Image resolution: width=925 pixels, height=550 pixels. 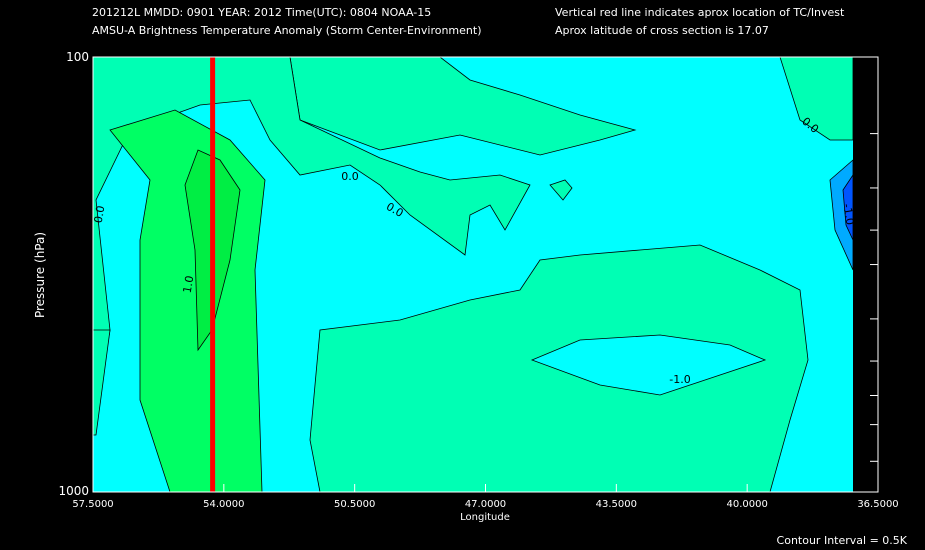 What do you see at coordinates (73, 491) in the screenshot?
I see `y-tick-label-1: 1000` at bounding box center [73, 491].